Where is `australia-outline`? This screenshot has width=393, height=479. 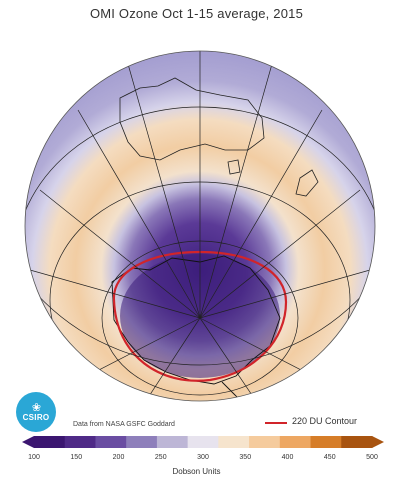
australia-outline is located at coordinates (192, 119).